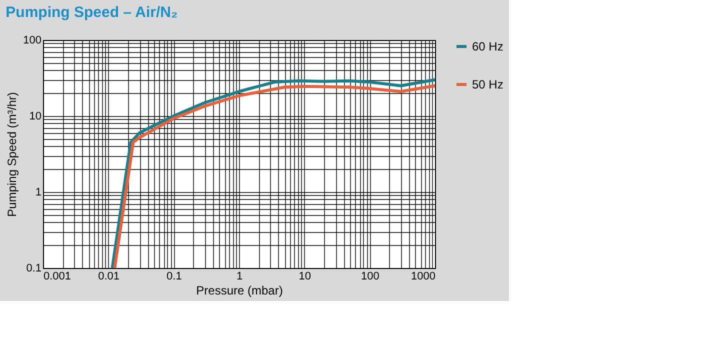 The image size is (706, 340). Describe the element at coordinates (32, 40) in the screenshot. I see `y-tick-label: 100` at that location.